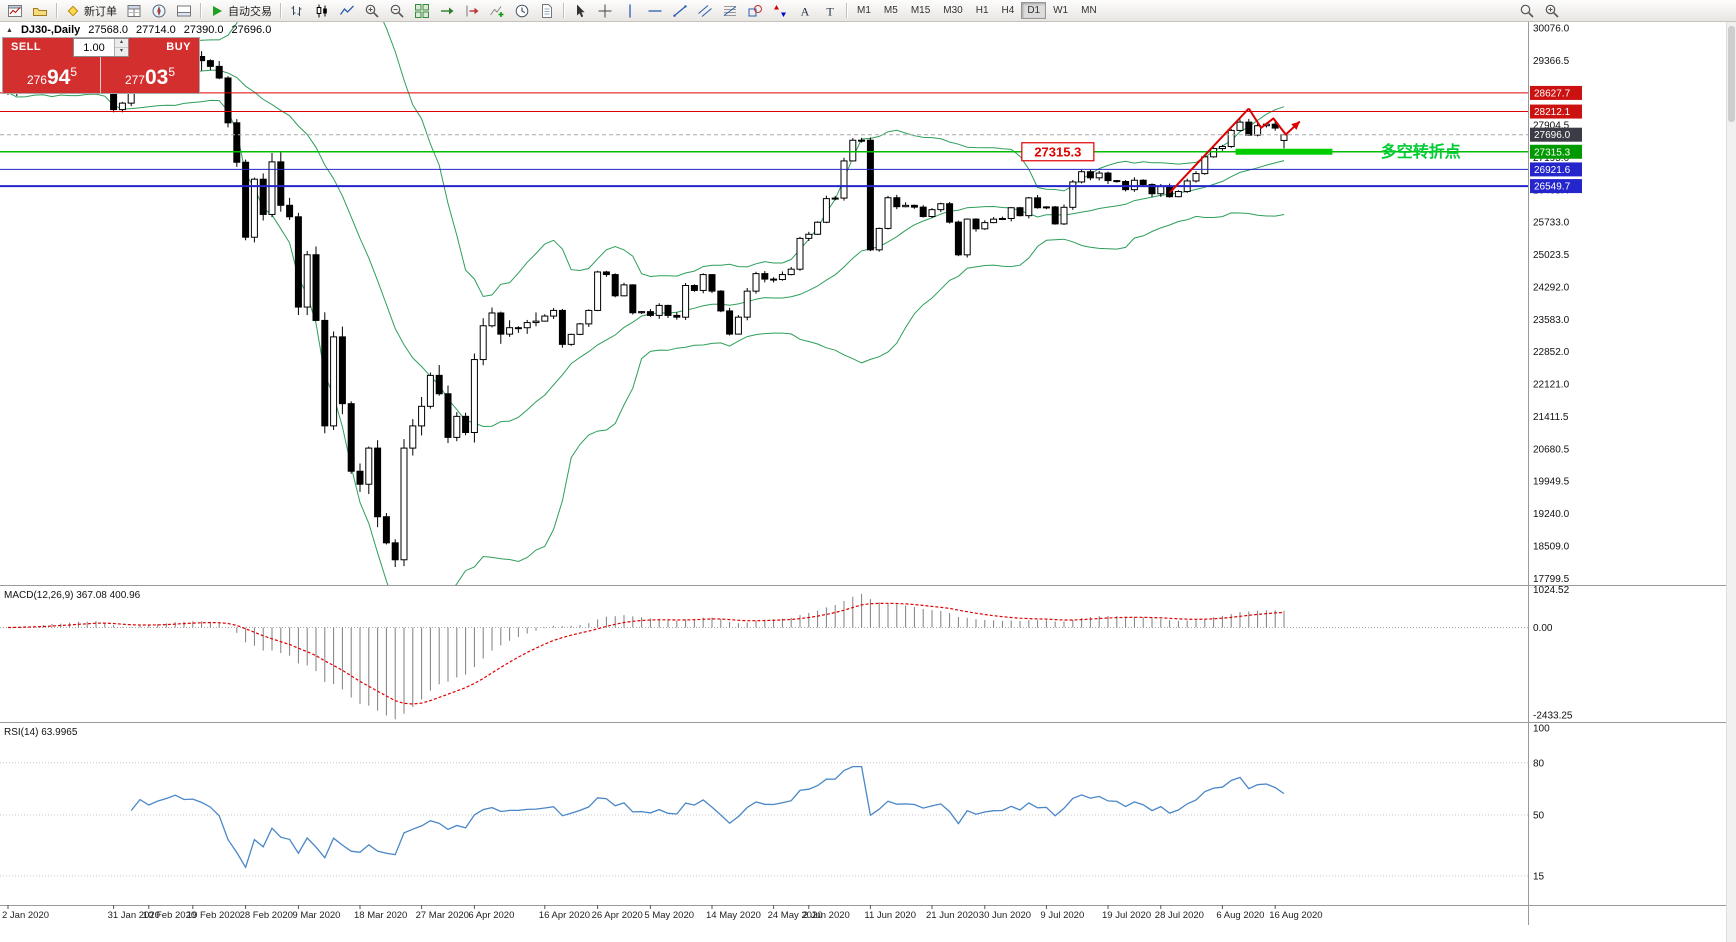 This screenshot has width=1736, height=942. I want to click on crosshair-button, so click(605, 10).